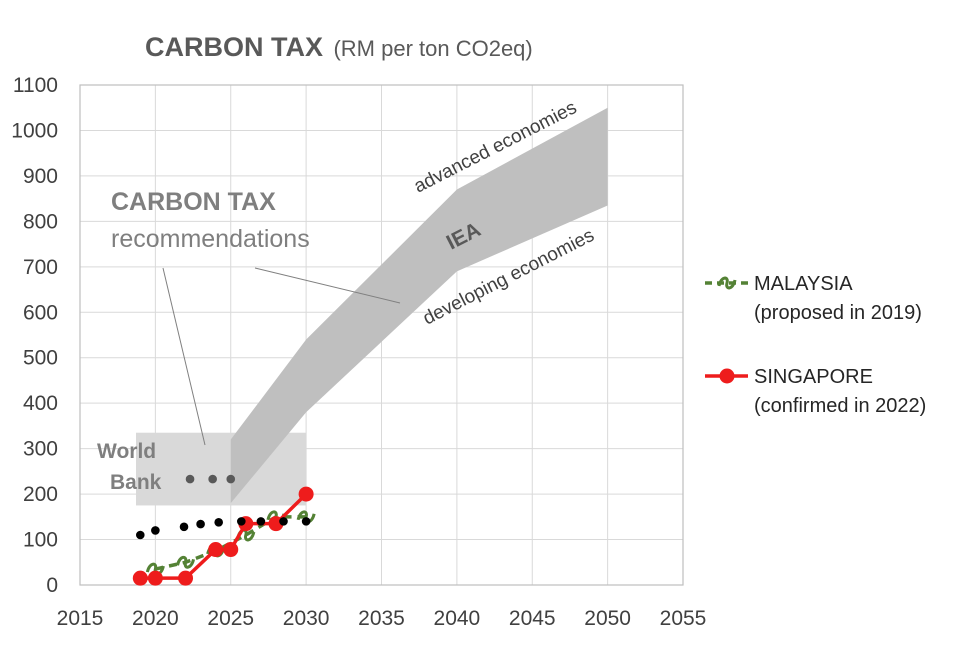 This screenshot has height=646, width=980. What do you see at coordinates (803, 284) in the screenshot?
I see `legend-malaysia-name: MALAYSIA` at bounding box center [803, 284].